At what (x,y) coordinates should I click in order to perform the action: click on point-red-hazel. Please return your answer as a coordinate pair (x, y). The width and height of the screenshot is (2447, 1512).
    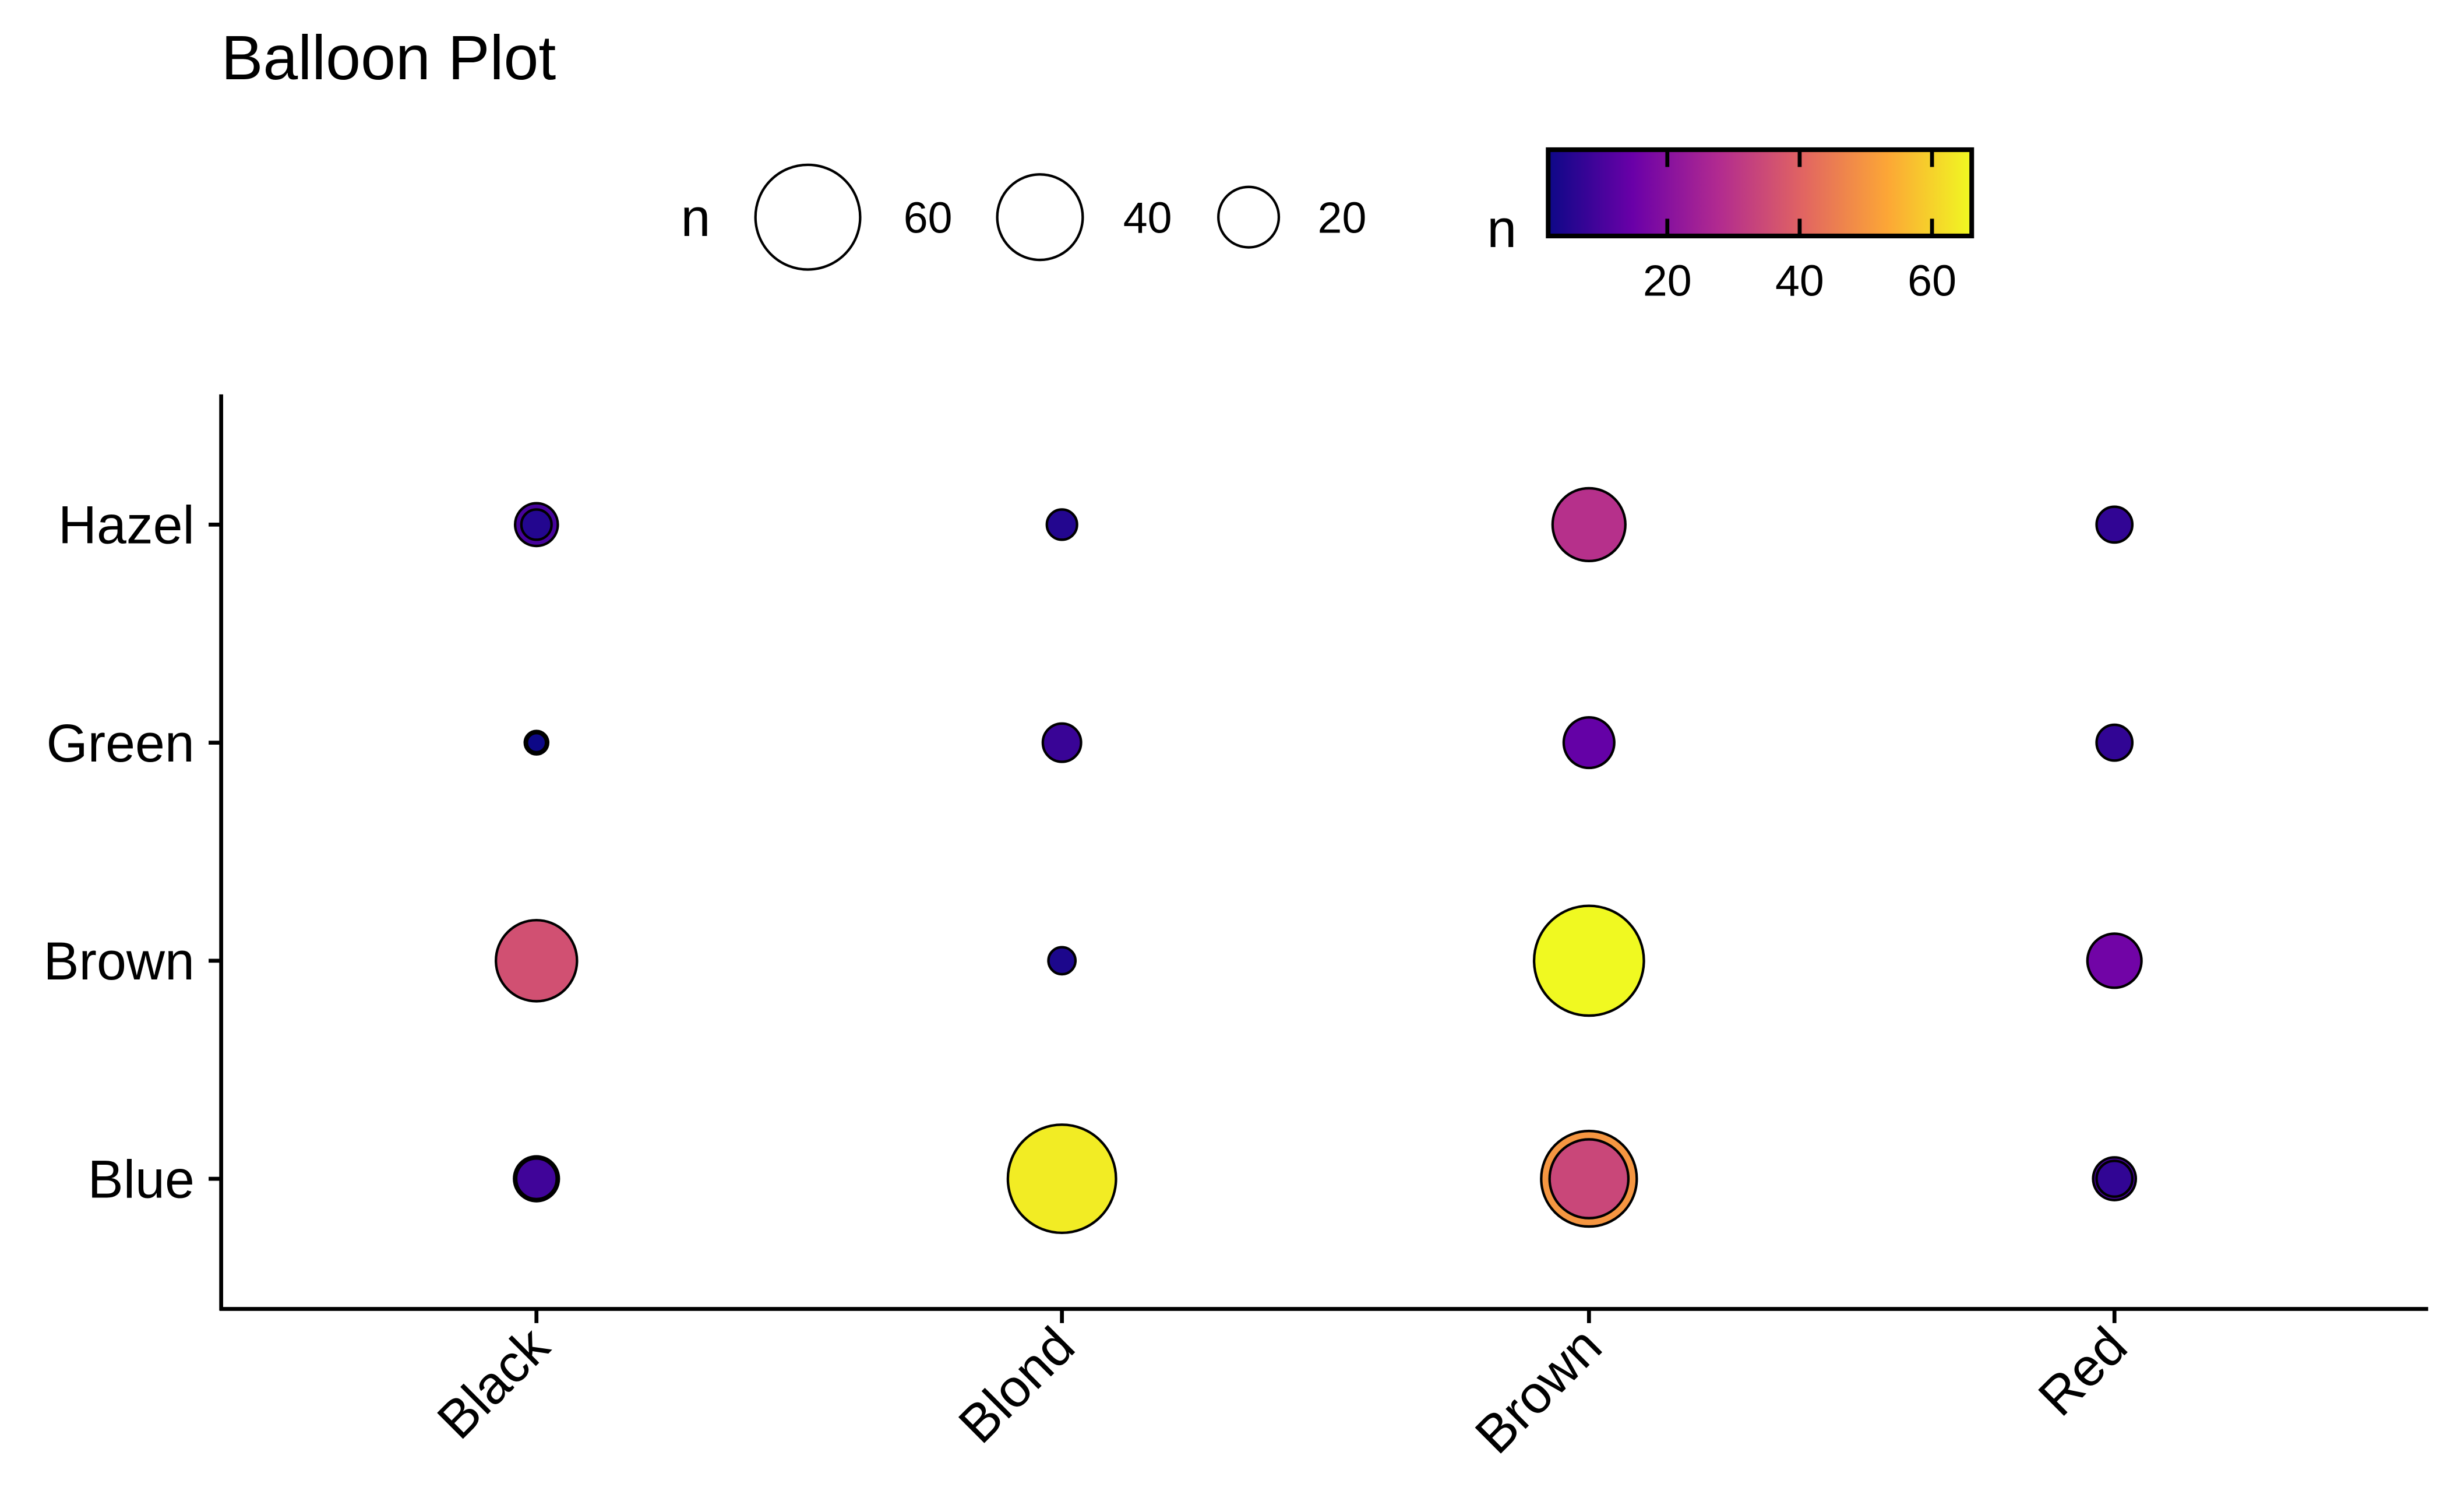
    Looking at the image, I should click on (2114, 524).